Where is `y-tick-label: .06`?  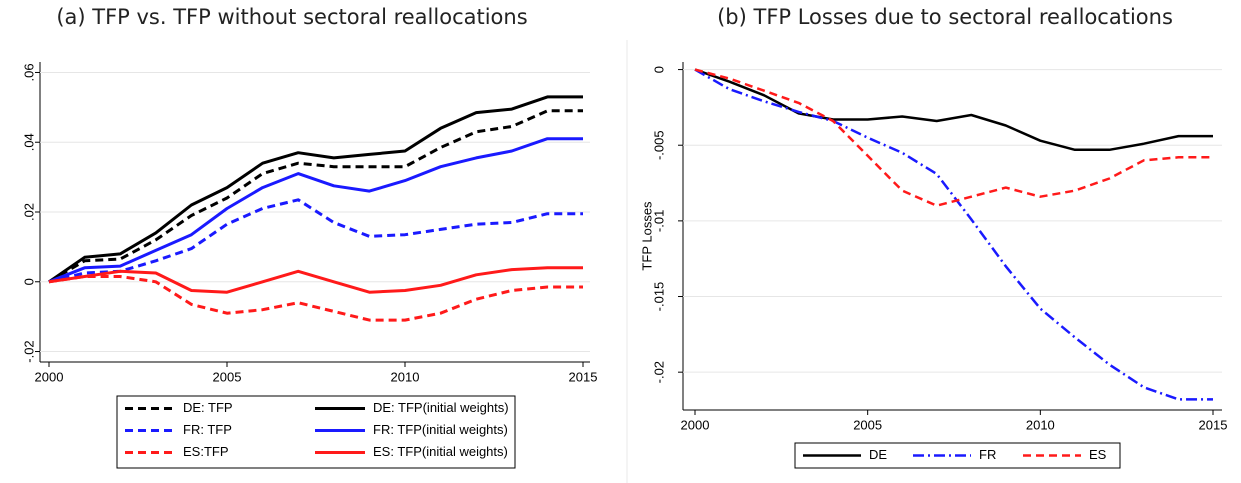
y-tick-label: .06 is located at coordinates (28, 72).